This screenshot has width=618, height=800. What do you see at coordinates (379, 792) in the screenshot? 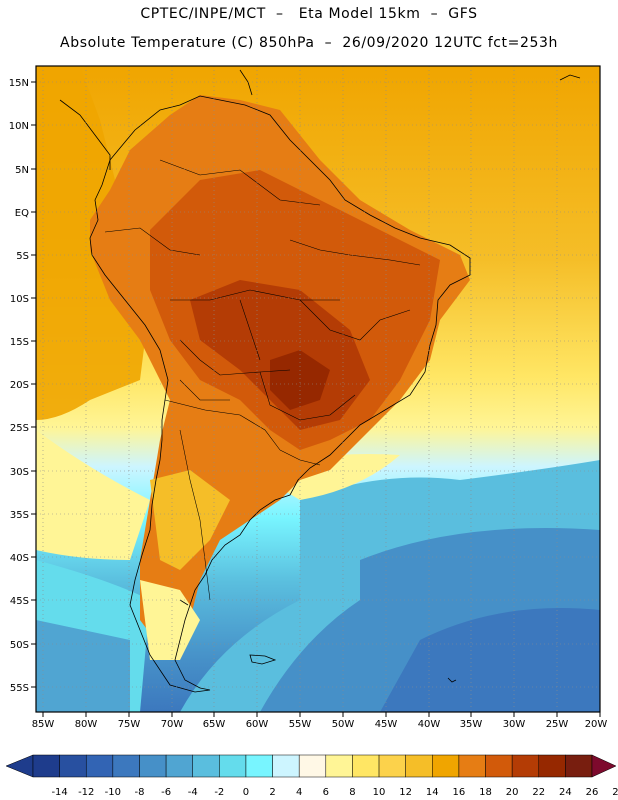
I see `legend-label: 10` at bounding box center [379, 792].